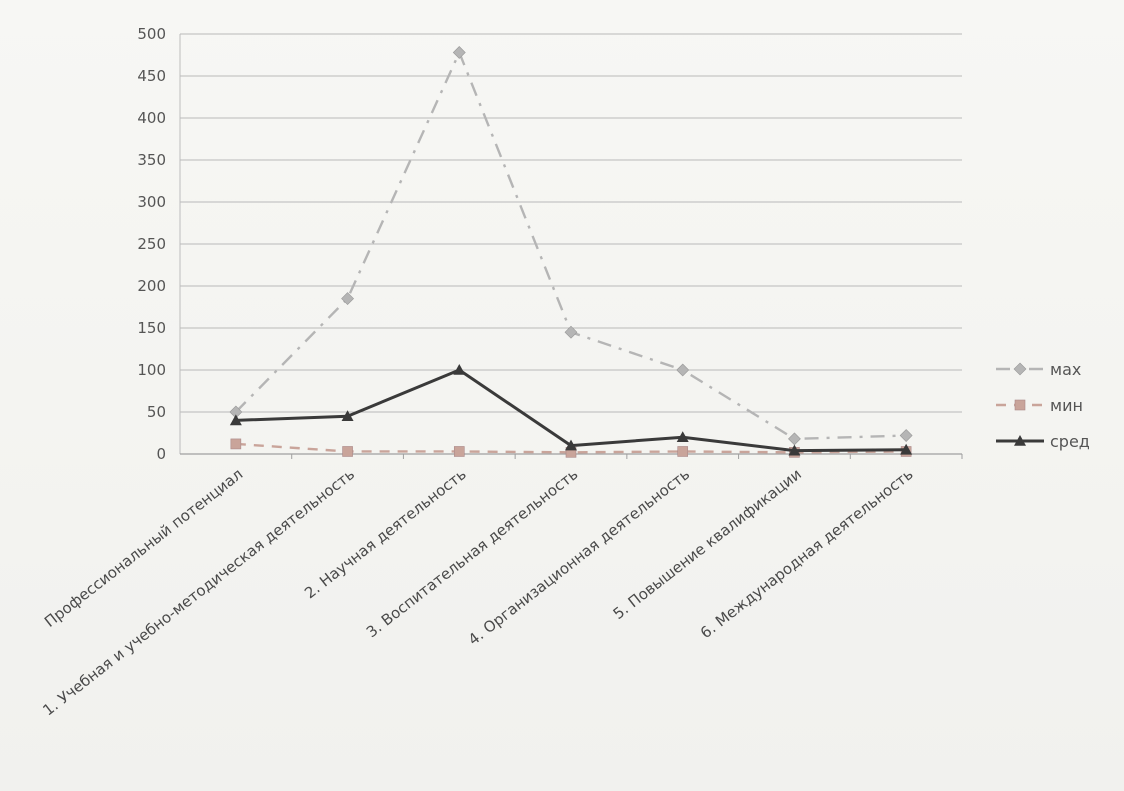  I want to click on y-tick-label: 50, so click(156, 412).